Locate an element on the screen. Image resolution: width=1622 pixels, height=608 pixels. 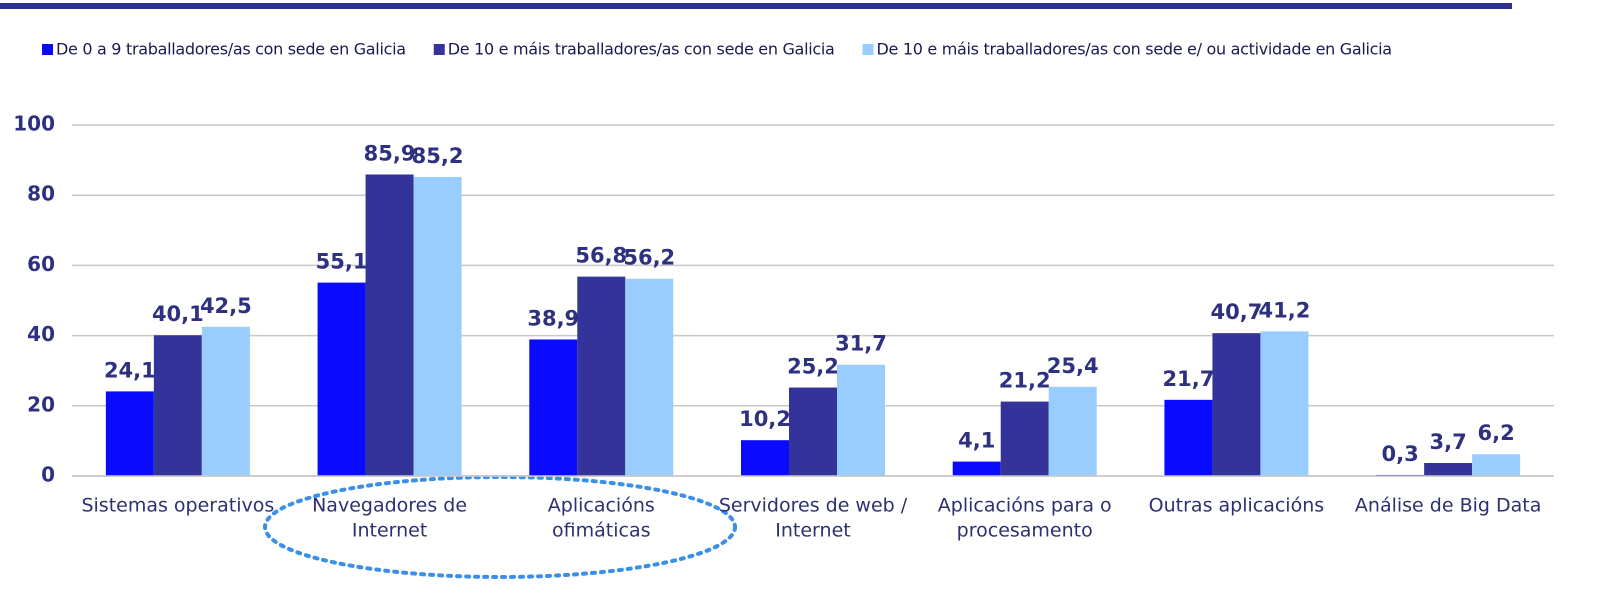
y-tick-label: 80 is located at coordinates (41, 194).